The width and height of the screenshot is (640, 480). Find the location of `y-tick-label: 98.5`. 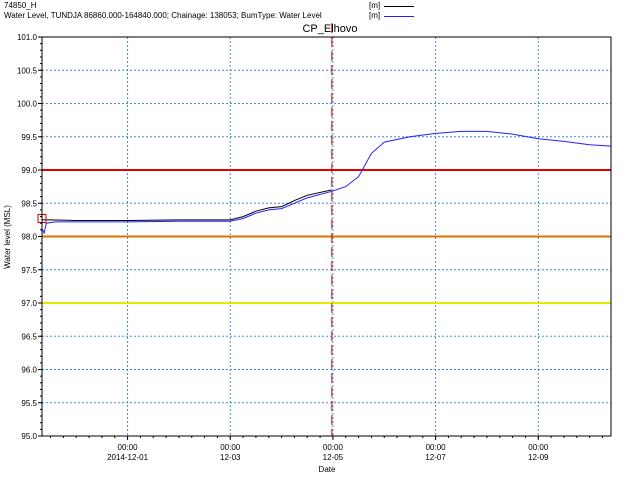

y-tick-label: 98.5 is located at coordinates (29, 203).